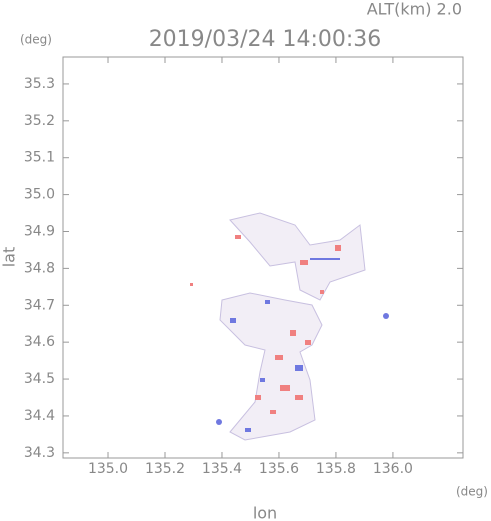 The height and width of the screenshot is (521, 491). I want to click on x-tick-label: 135.4, so click(222, 469).